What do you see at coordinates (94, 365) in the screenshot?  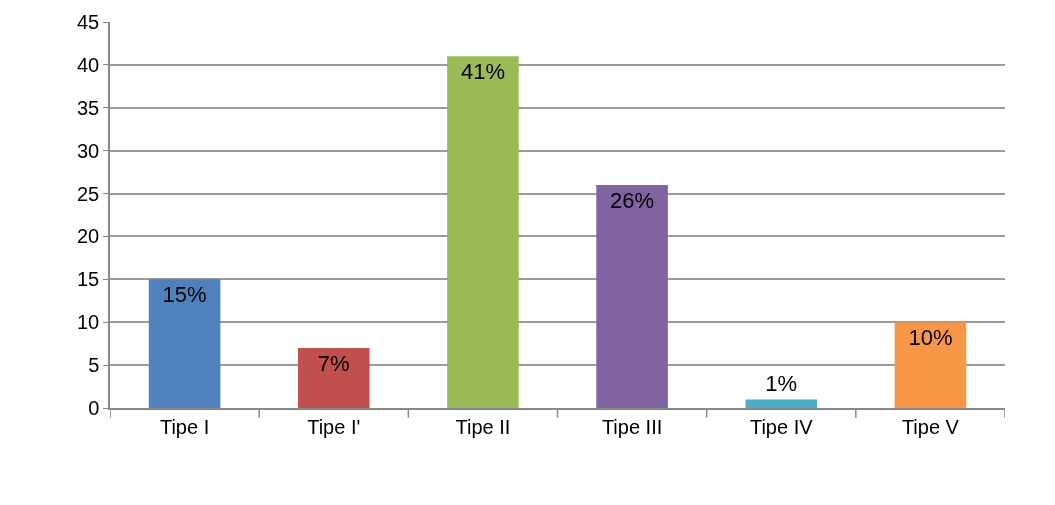 I see `y-tick-label: 5` at bounding box center [94, 365].